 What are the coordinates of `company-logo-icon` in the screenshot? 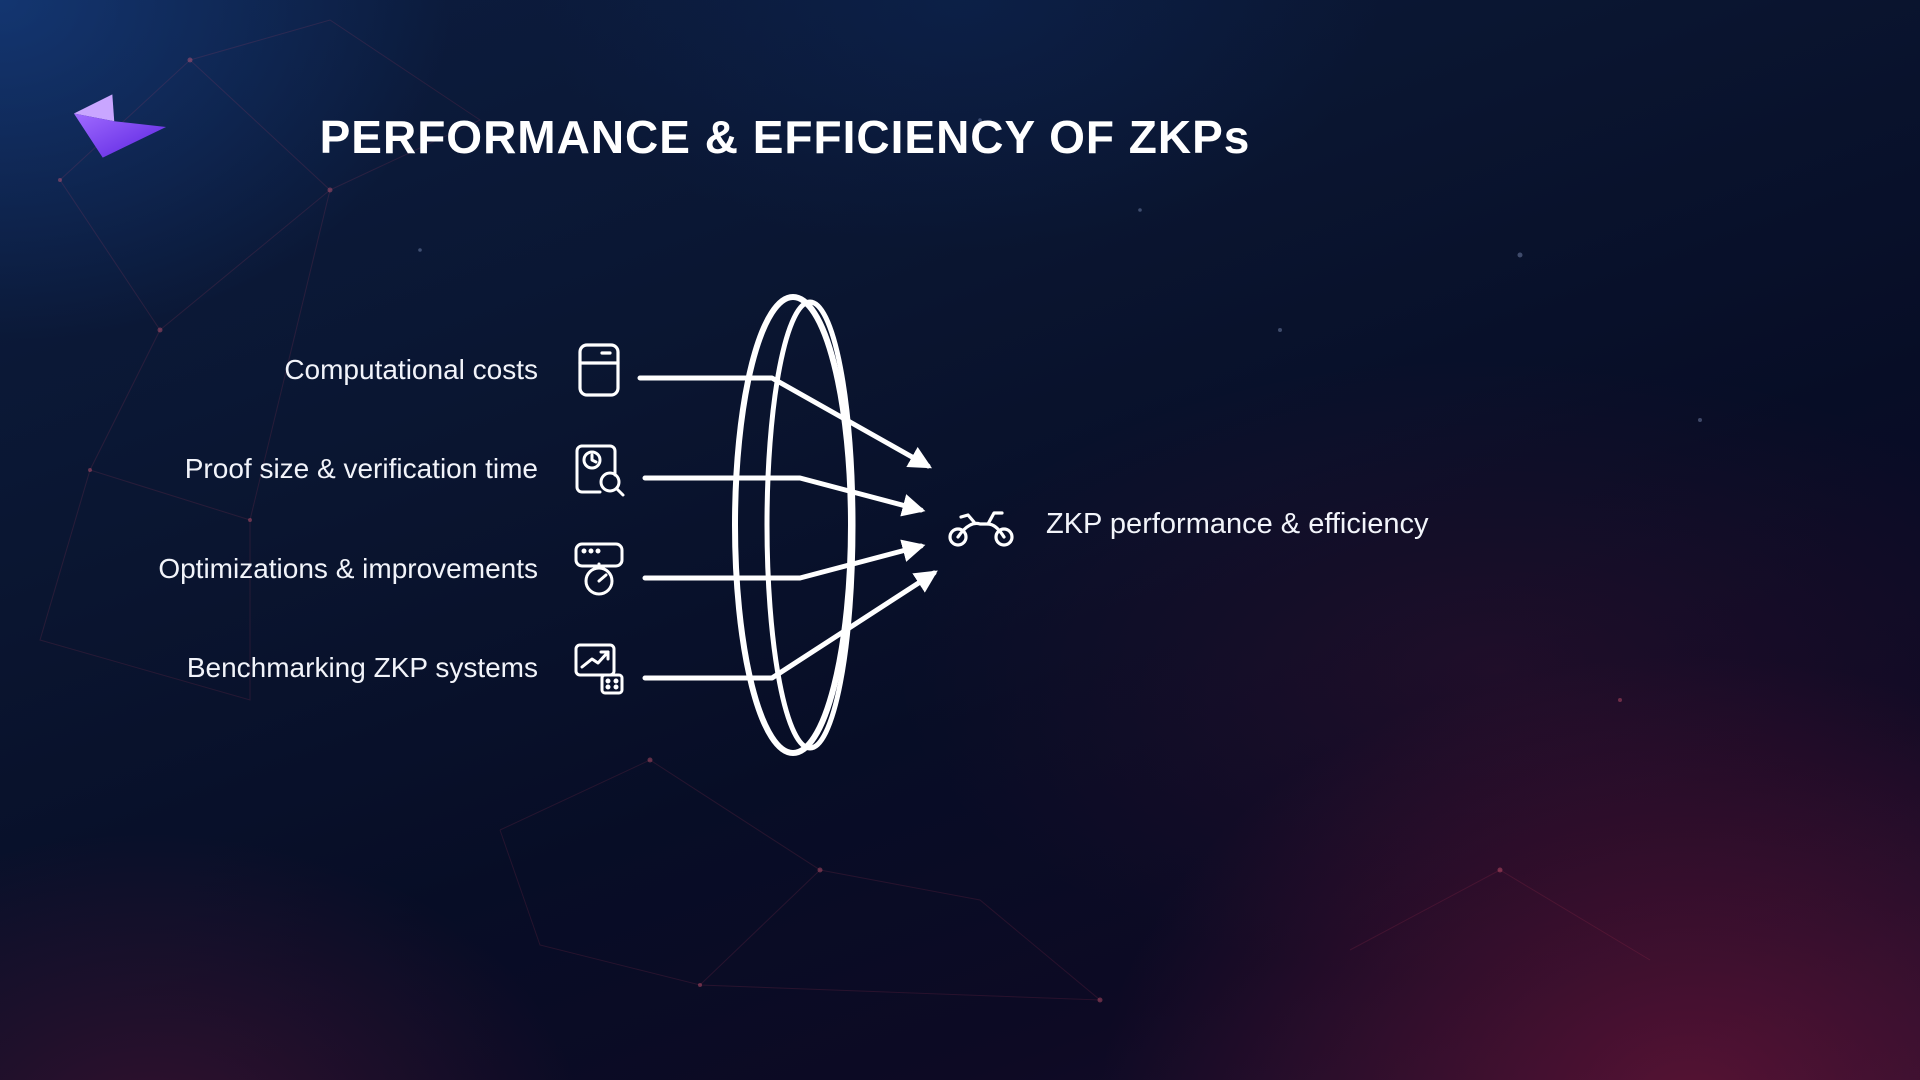 It's located at (120, 126).